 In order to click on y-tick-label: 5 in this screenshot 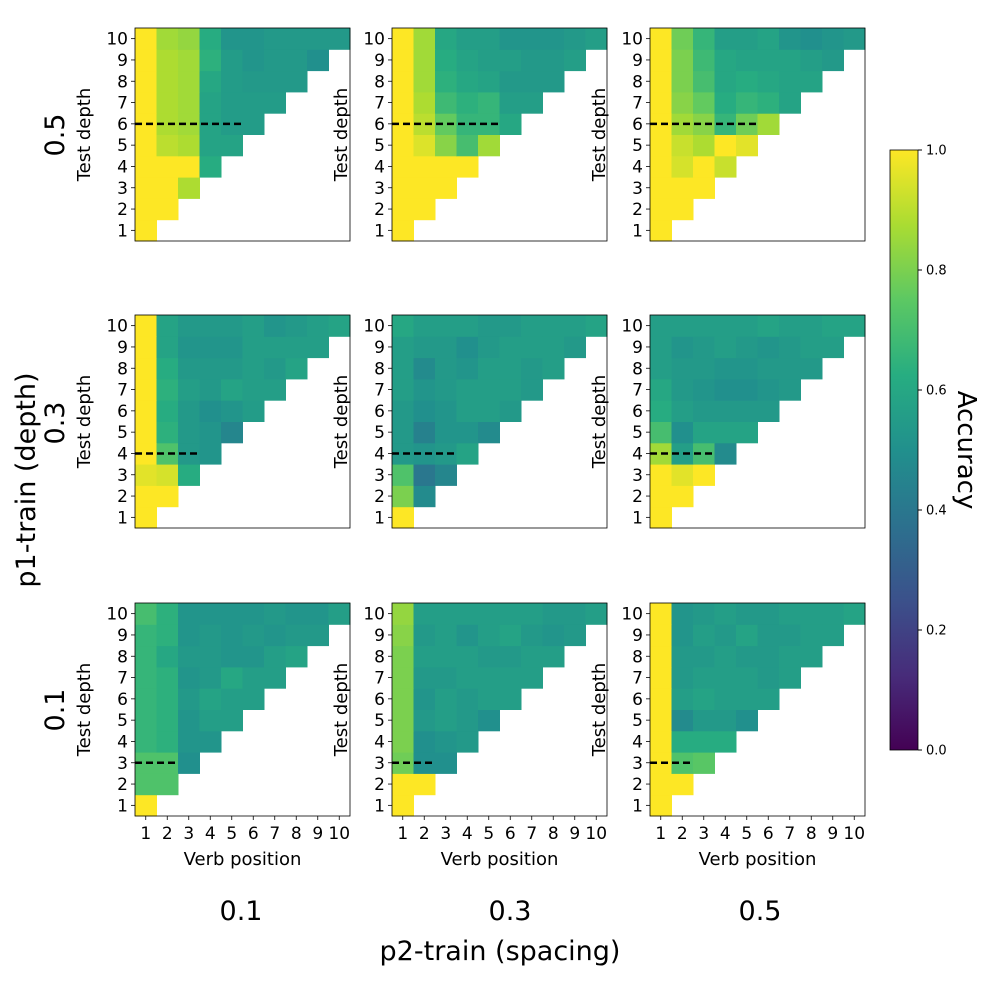, I will do `click(379, 433)`.